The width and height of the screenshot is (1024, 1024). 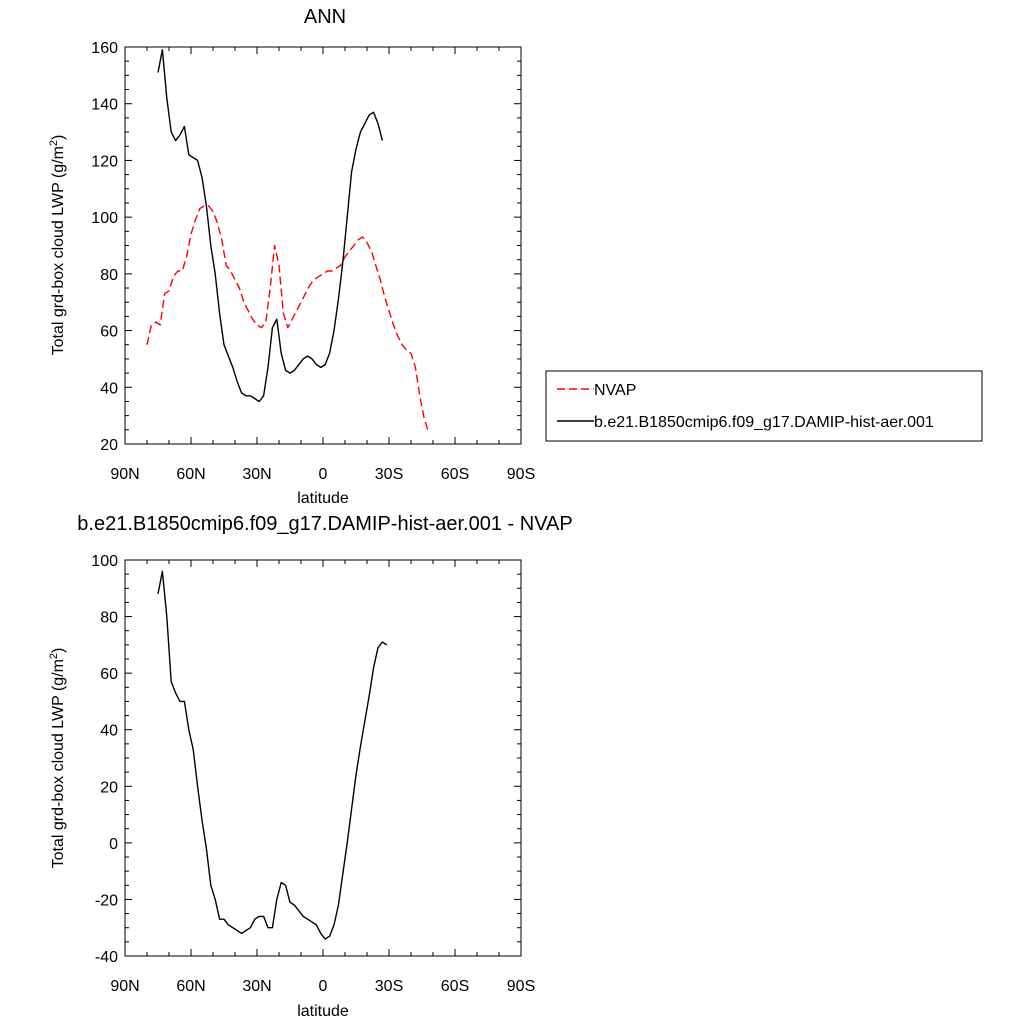 I want to click on y-tick-label: 0, so click(x=113, y=844).